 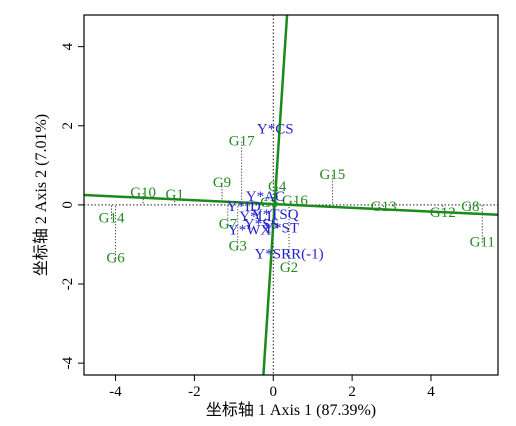 I want to click on genotype-label: G9, so click(x=222, y=183).